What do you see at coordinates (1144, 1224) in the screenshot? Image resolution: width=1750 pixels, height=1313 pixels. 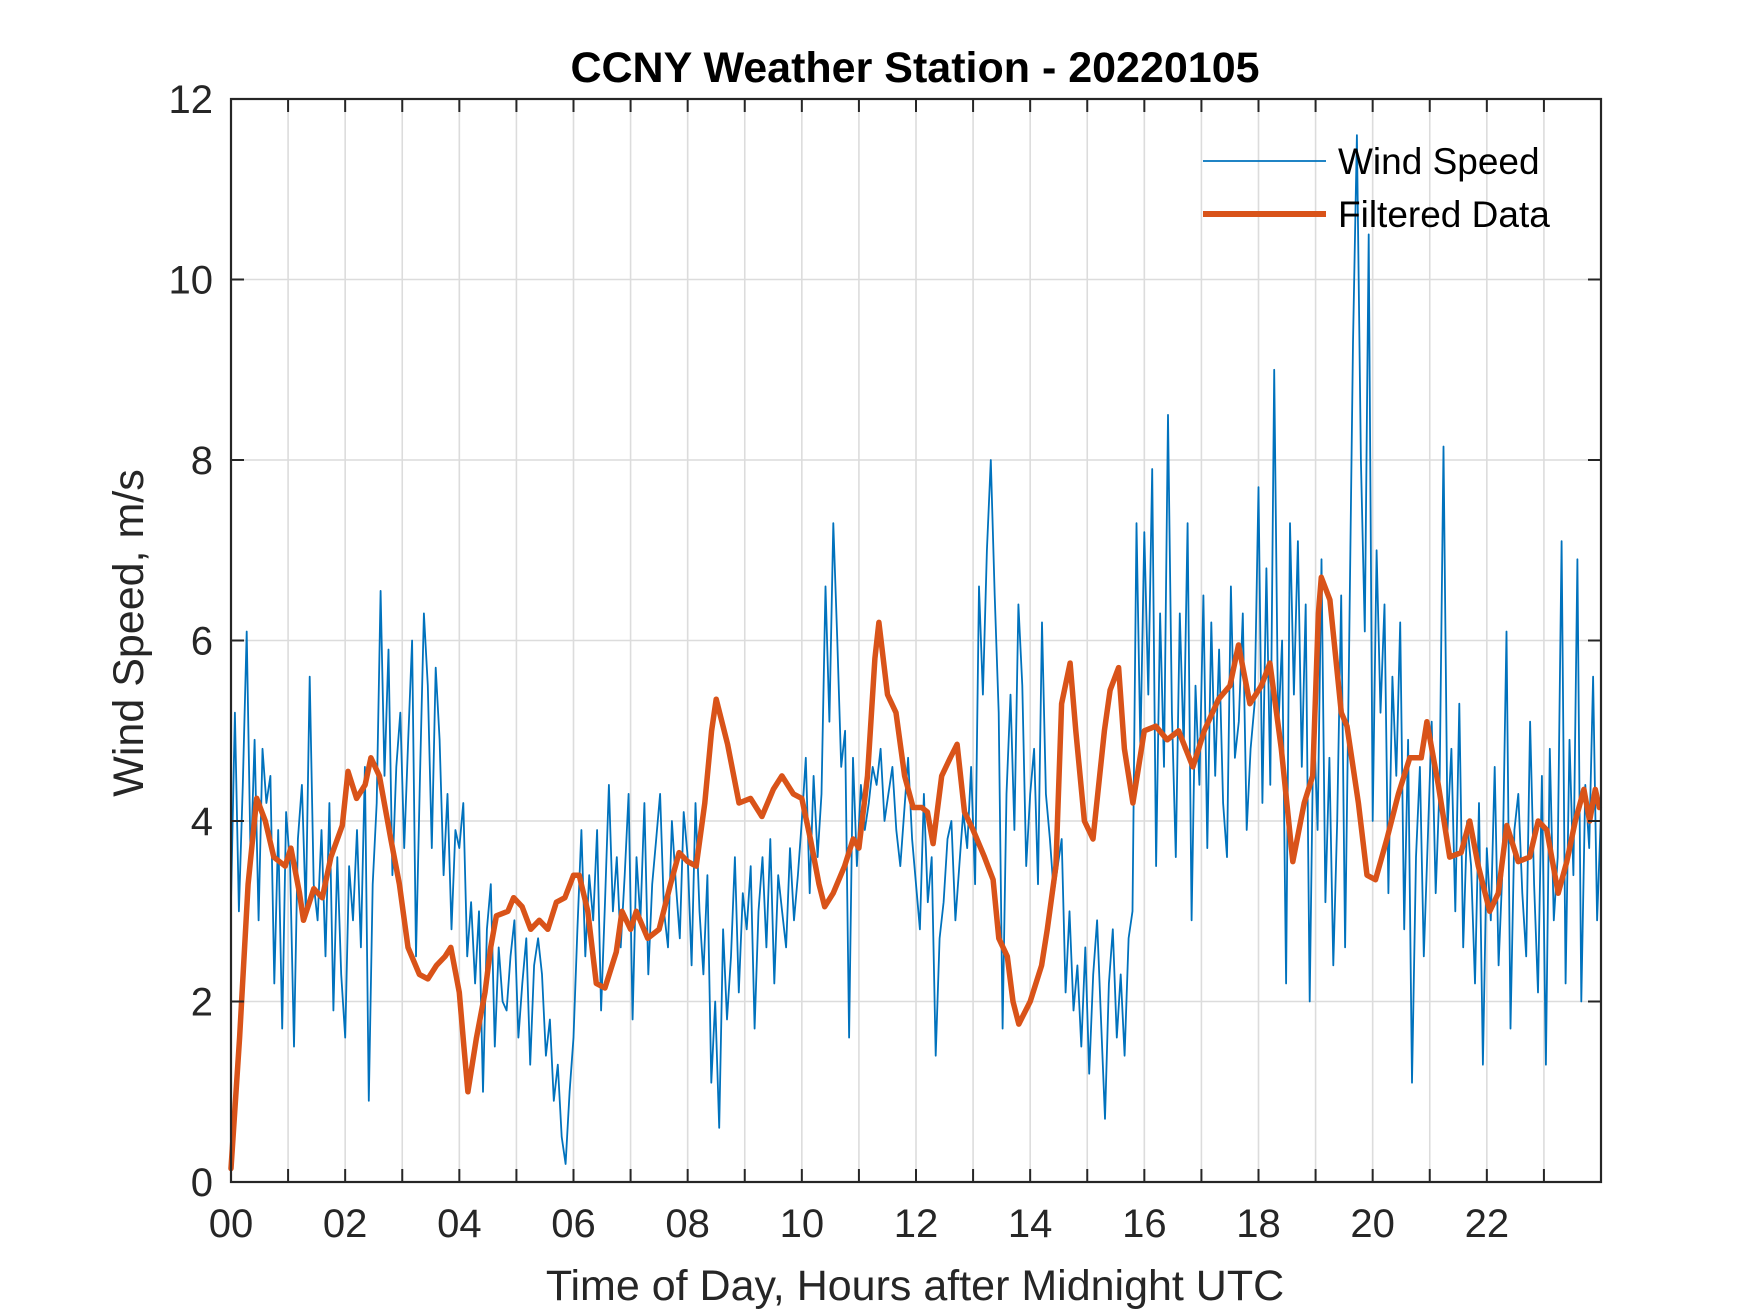 I see `x-tick-label: 16` at bounding box center [1144, 1224].